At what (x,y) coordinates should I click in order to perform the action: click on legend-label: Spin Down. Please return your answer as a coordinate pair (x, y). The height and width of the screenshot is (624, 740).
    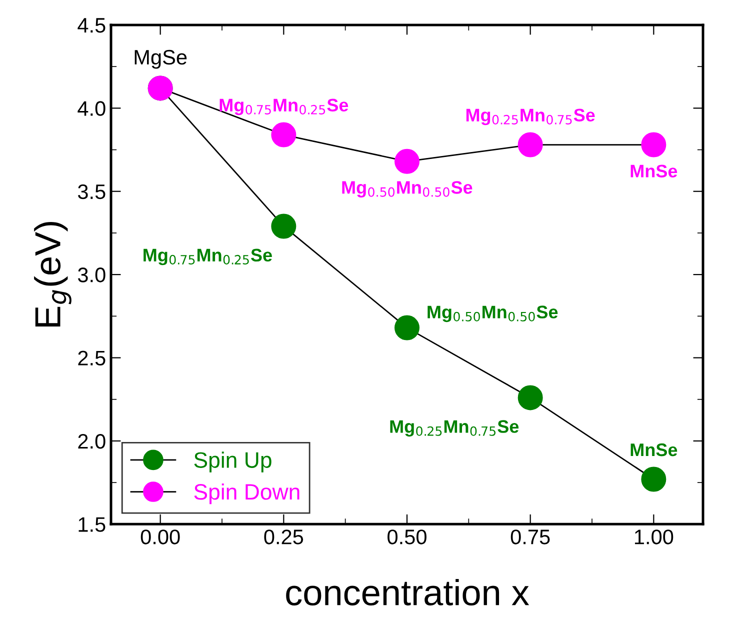
    Looking at the image, I should click on (247, 493).